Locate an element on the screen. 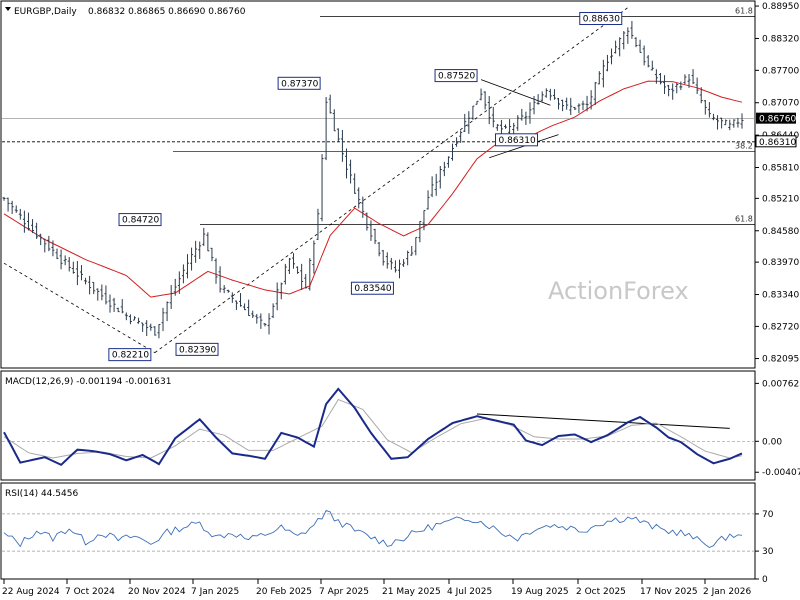 The height and width of the screenshot is (600, 800). price-tick-label: 0.88320 is located at coordinates (780, 39).